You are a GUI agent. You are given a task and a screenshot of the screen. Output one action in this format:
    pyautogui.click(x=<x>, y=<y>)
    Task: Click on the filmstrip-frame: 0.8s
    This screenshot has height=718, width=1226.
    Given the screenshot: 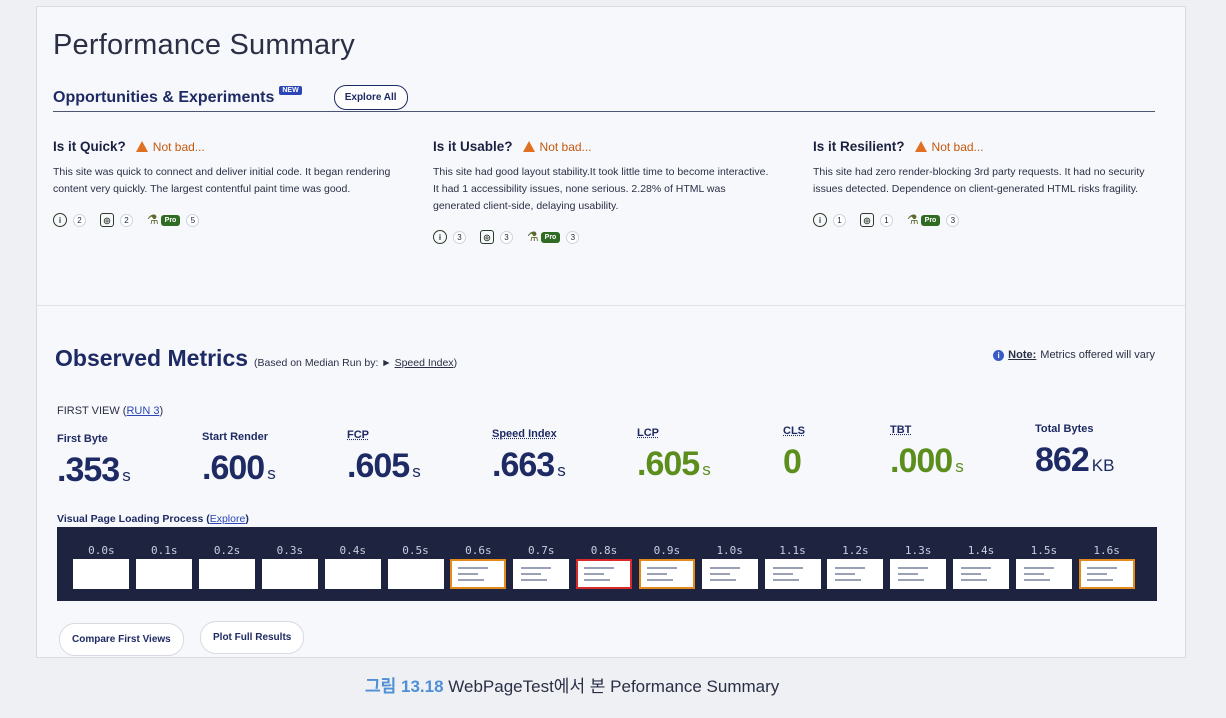 What is the action you would take?
    pyautogui.click(x=604, y=564)
    